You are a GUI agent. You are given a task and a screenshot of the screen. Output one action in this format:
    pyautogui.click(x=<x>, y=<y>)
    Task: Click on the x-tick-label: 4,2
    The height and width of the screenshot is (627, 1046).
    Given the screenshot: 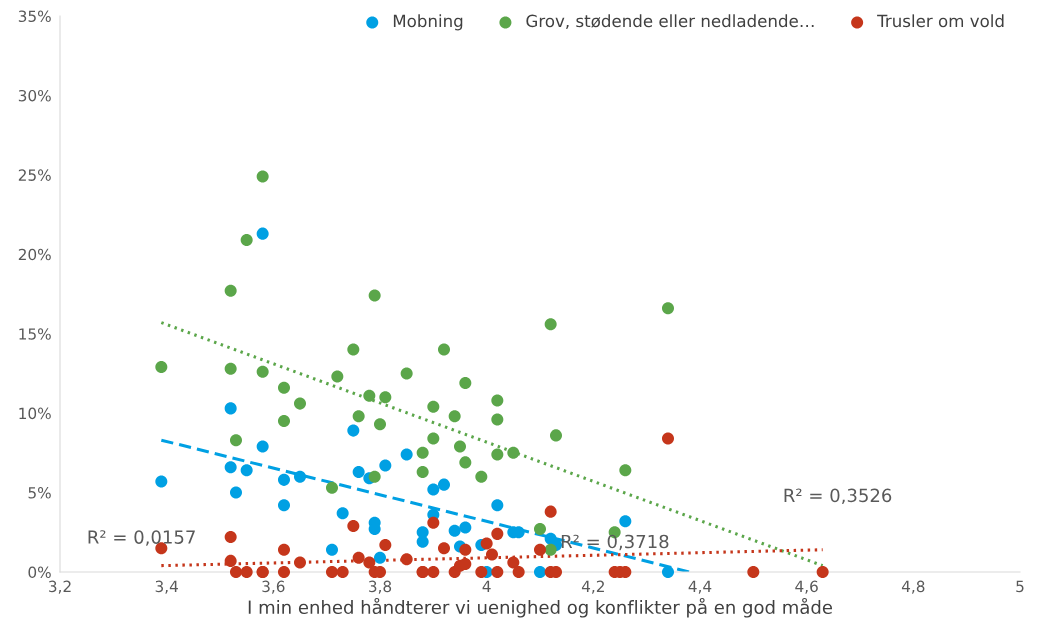 What is the action you would take?
    pyautogui.click(x=592, y=587)
    